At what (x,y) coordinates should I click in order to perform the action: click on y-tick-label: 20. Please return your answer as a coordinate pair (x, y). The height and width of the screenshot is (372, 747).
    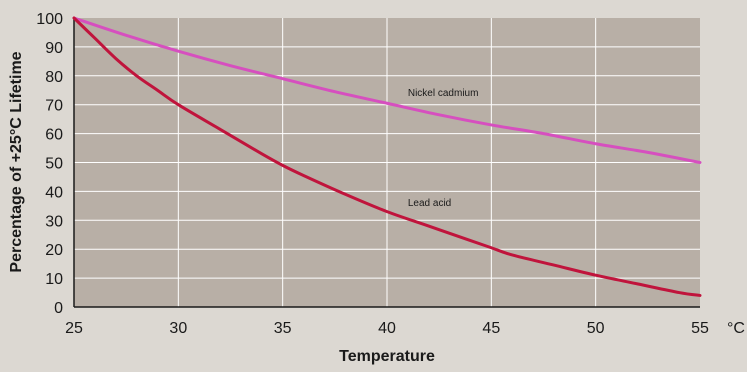
    Looking at the image, I should click on (54, 250).